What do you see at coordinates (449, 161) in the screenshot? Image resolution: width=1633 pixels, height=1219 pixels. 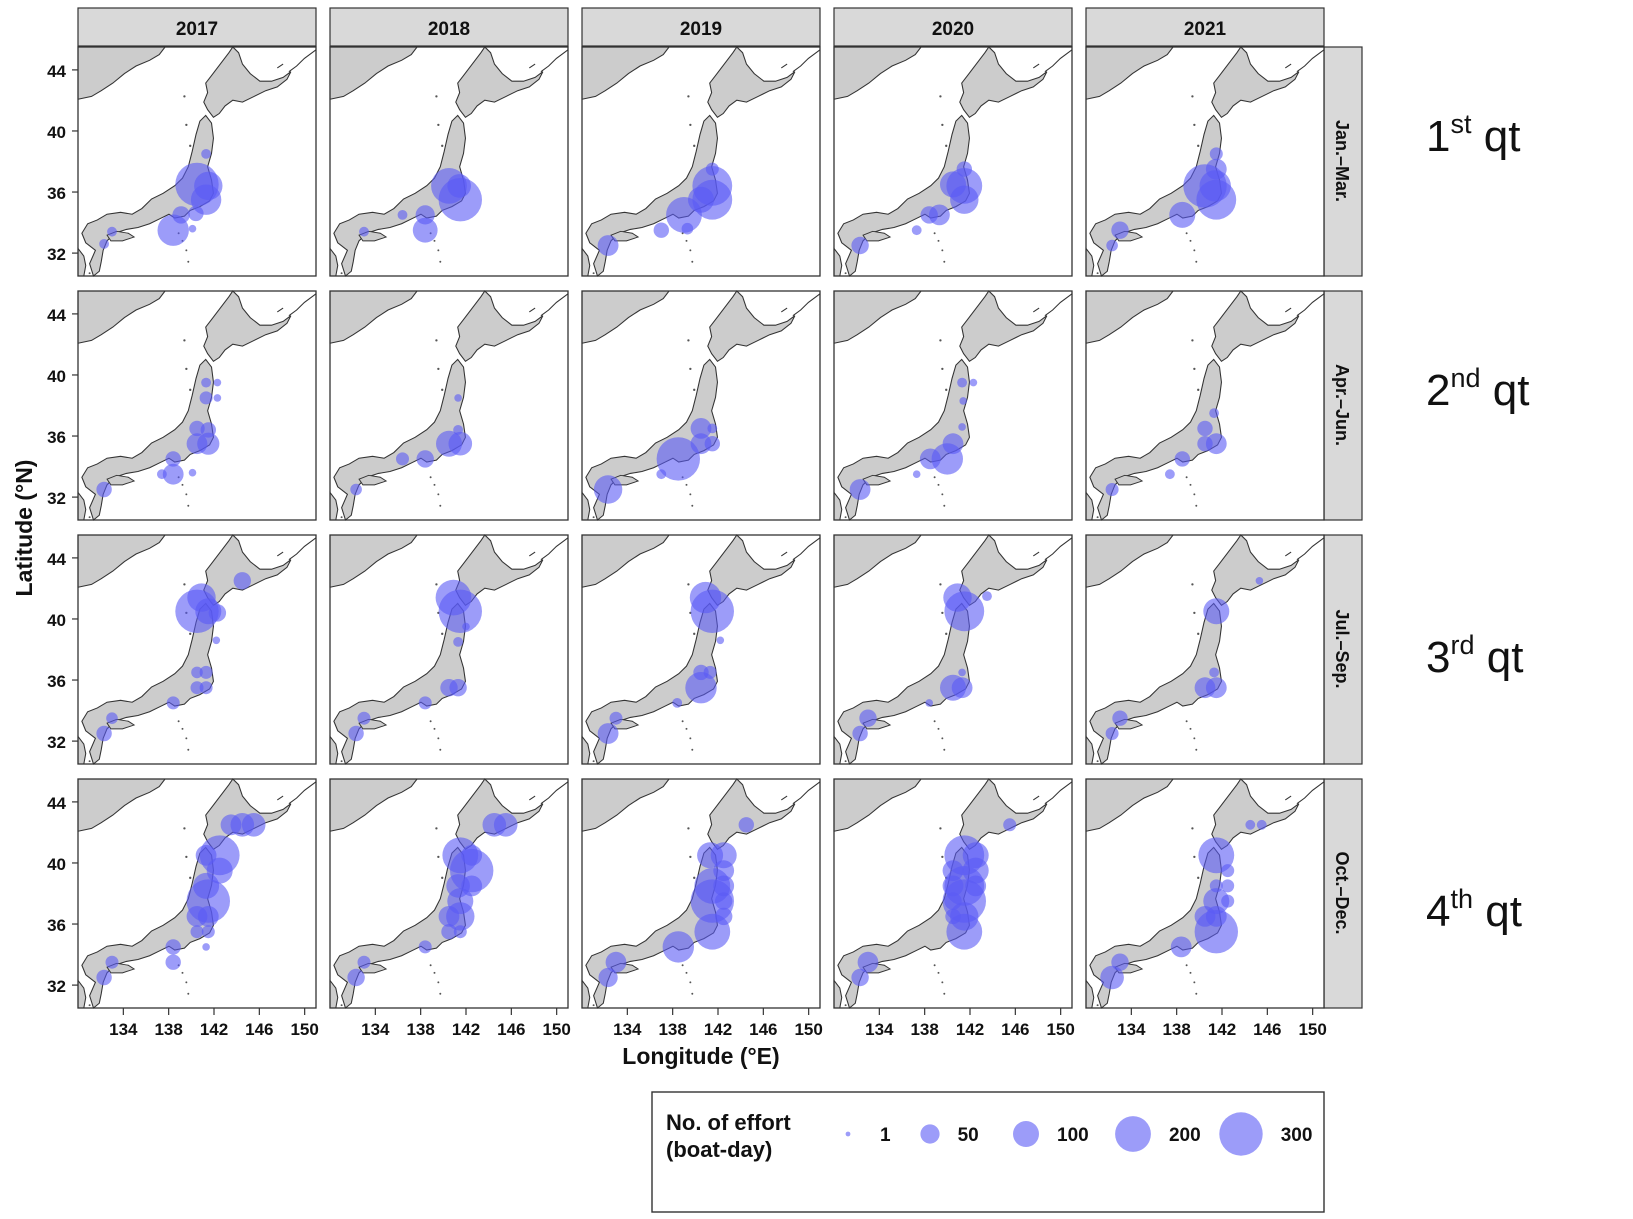 I see `panel-2018-q1` at bounding box center [449, 161].